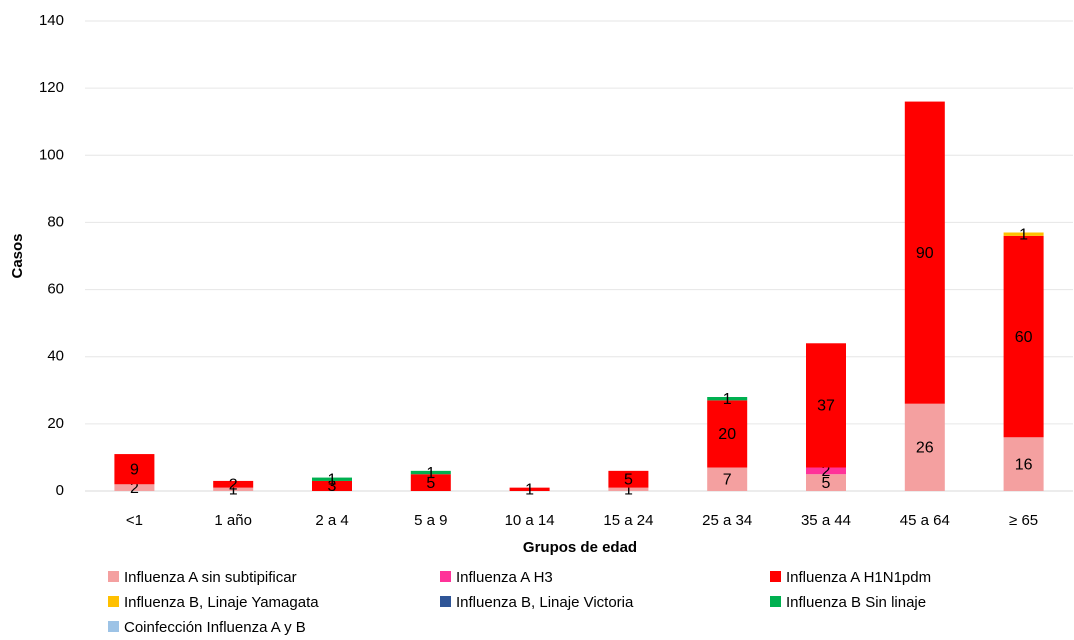 This screenshot has height=640, width=1074. I want to click on legend-label: Influenza A sin subtipificar, so click(210, 577).